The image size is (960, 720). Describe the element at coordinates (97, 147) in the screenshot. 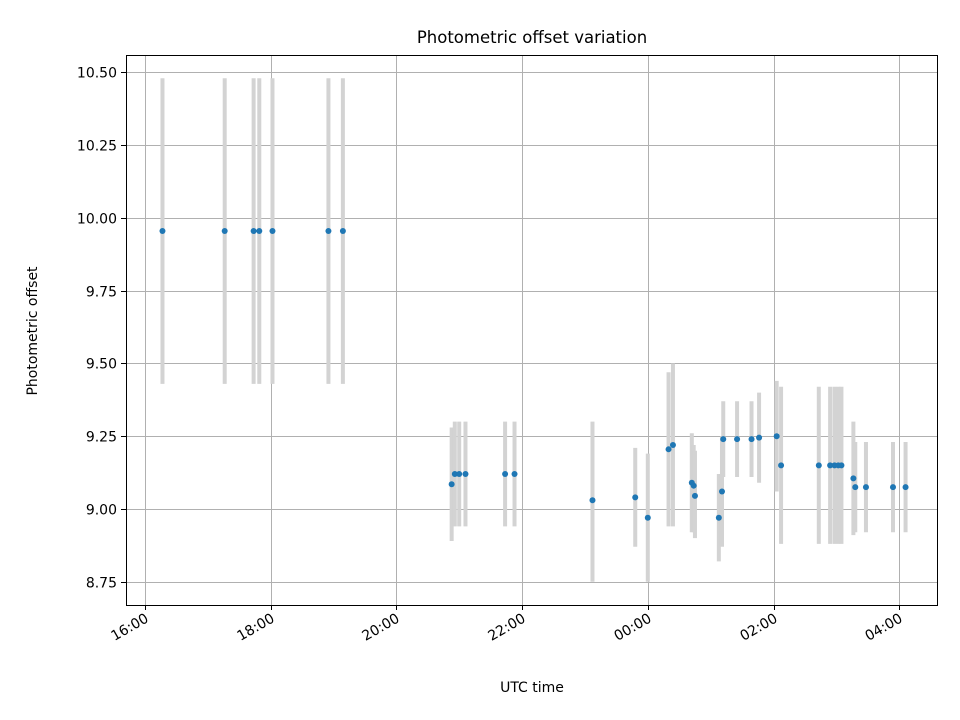

I see `y-tick-label: 10.25` at that location.